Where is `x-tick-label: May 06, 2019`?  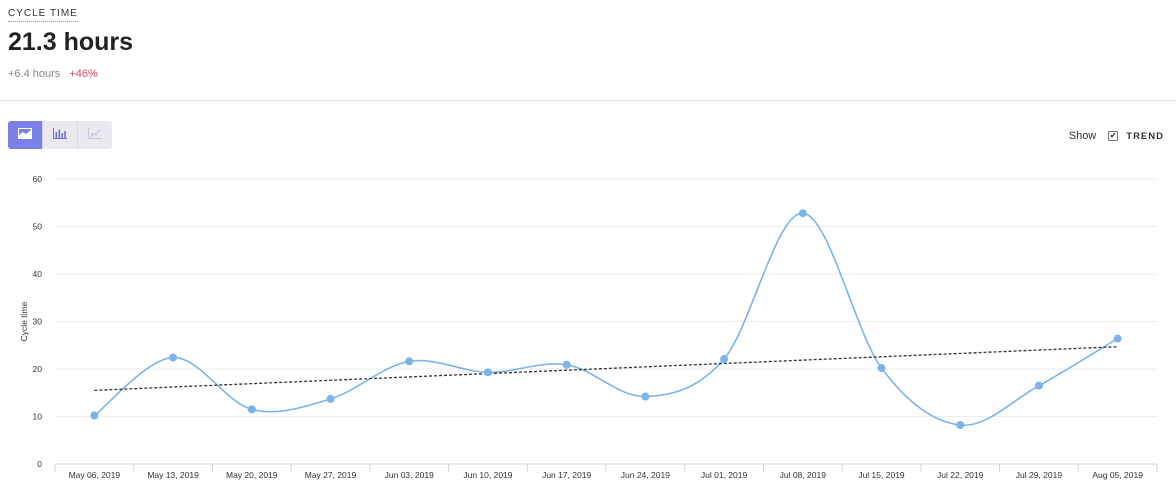
x-tick-label: May 06, 2019 is located at coordinates (95, 475).